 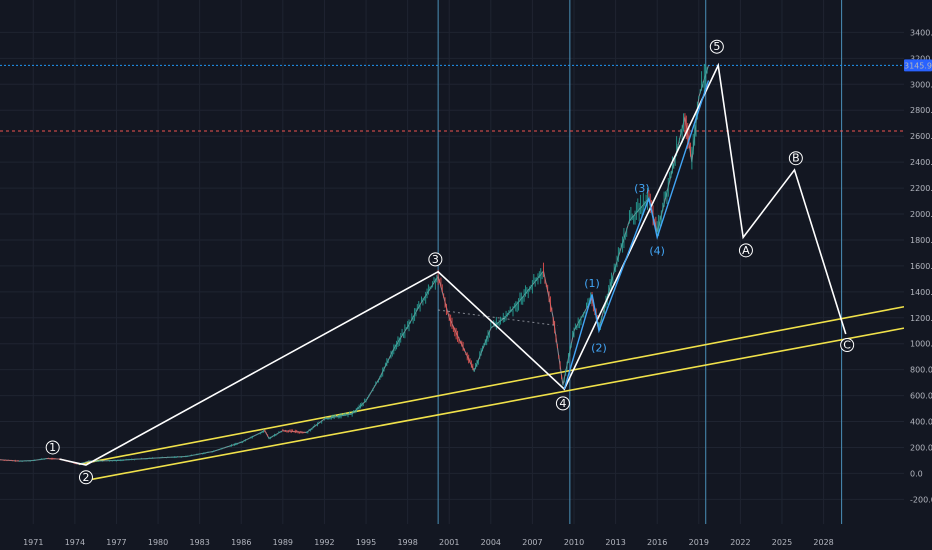 I want to click on x-tick-label: 2022, so click(x=740, y=542).